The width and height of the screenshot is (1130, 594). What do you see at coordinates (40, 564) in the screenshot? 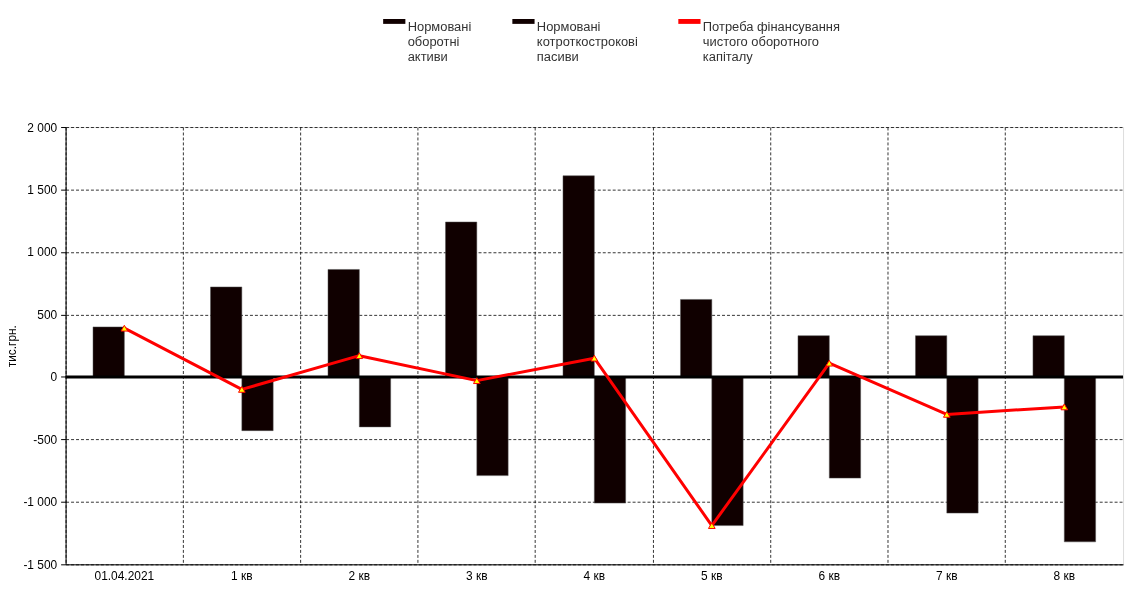
I see `y-tick-label: -1 500` at bounding box center [40, 564].